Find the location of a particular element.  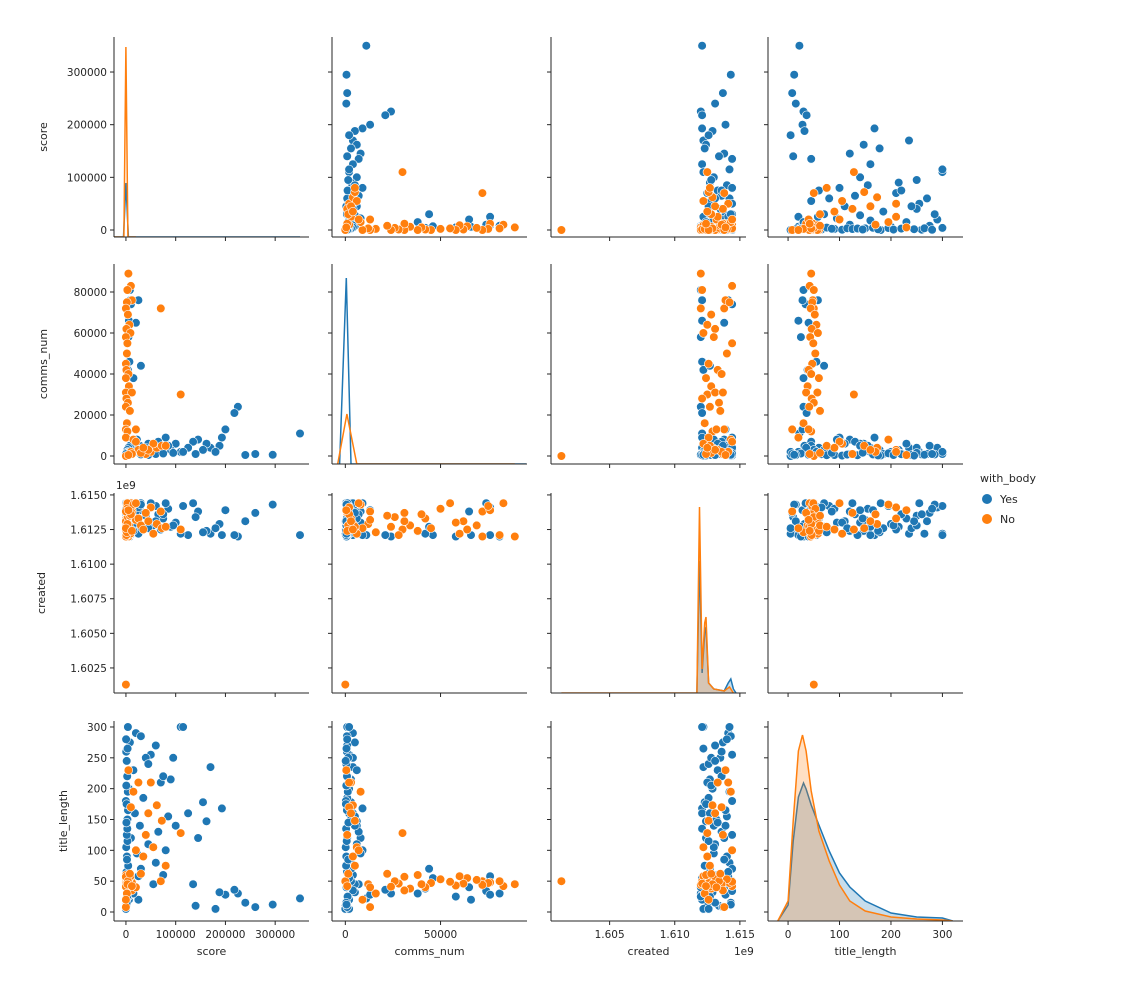

y-tick-label: 1.6100 is located at coordinates (88, 565).